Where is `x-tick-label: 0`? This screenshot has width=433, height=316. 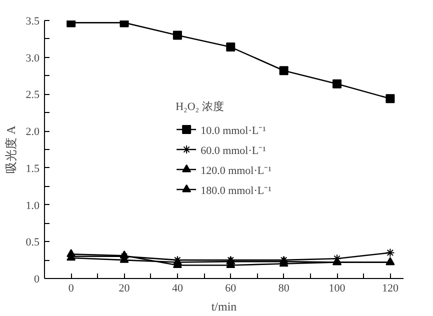 x-tick-label: 0 is located at coordinates (71, 288).